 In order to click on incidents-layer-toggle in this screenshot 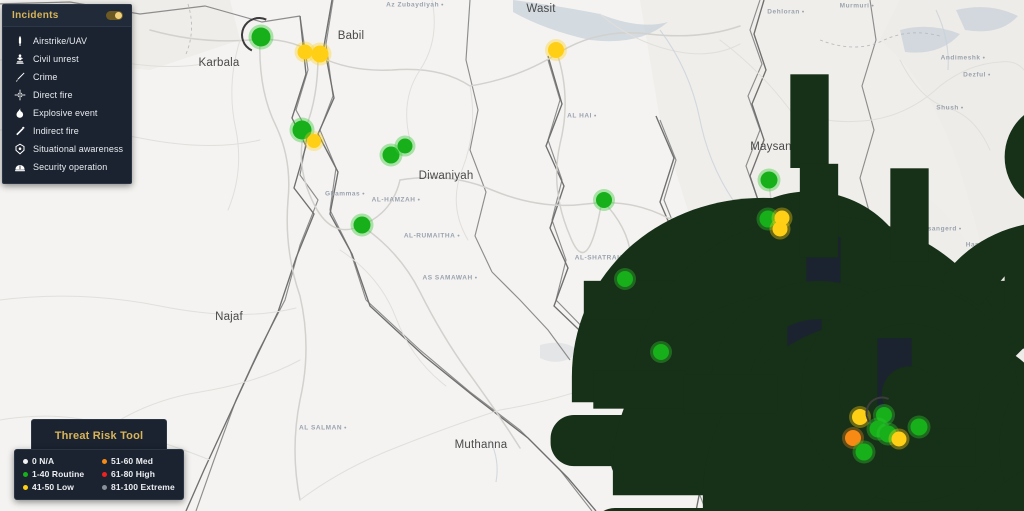, I will do `click(114, 15)`.